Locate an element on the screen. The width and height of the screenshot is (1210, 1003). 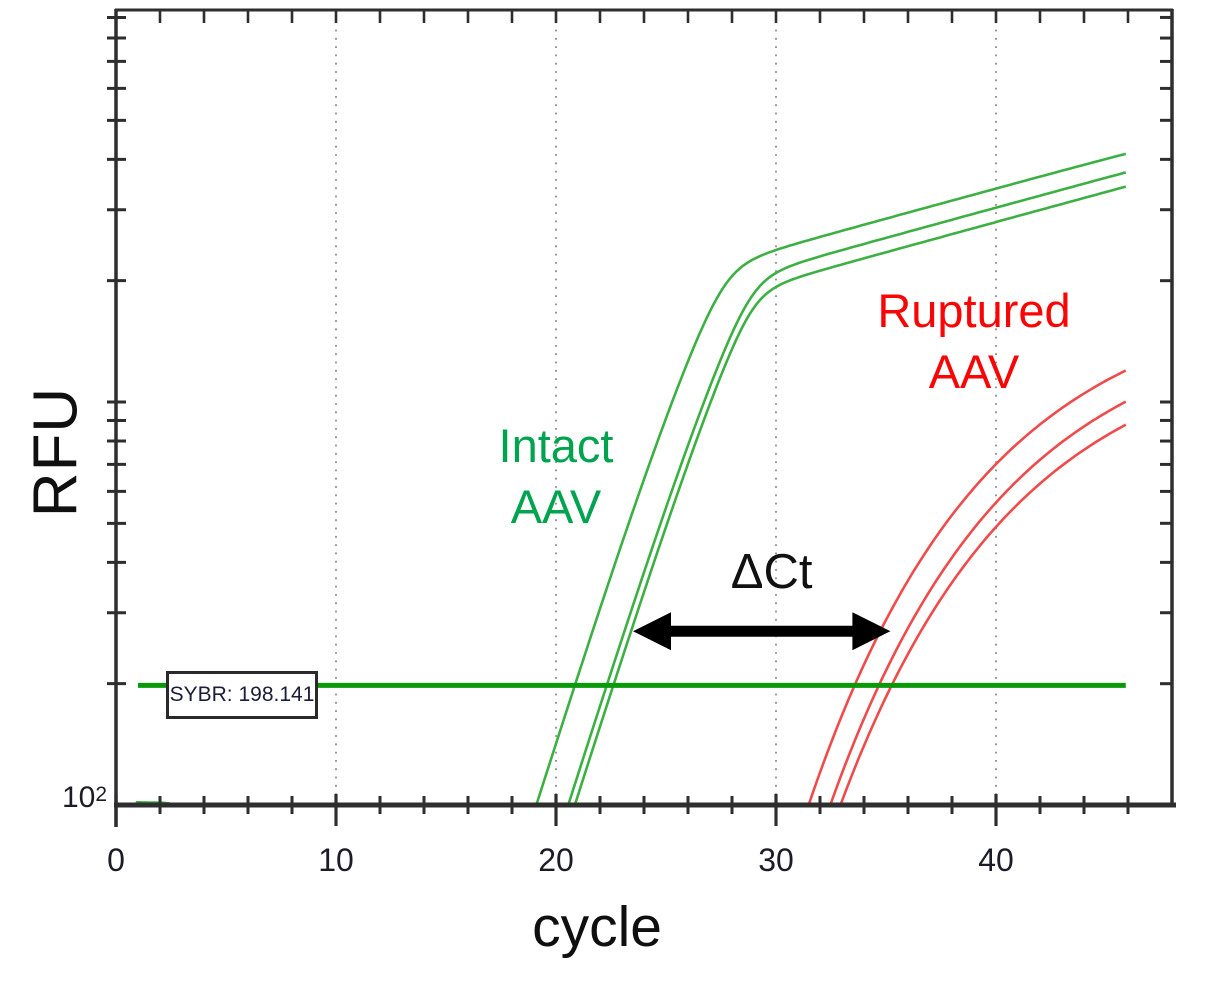
y-axis-title: RFU is located at coordinates (56, 452).